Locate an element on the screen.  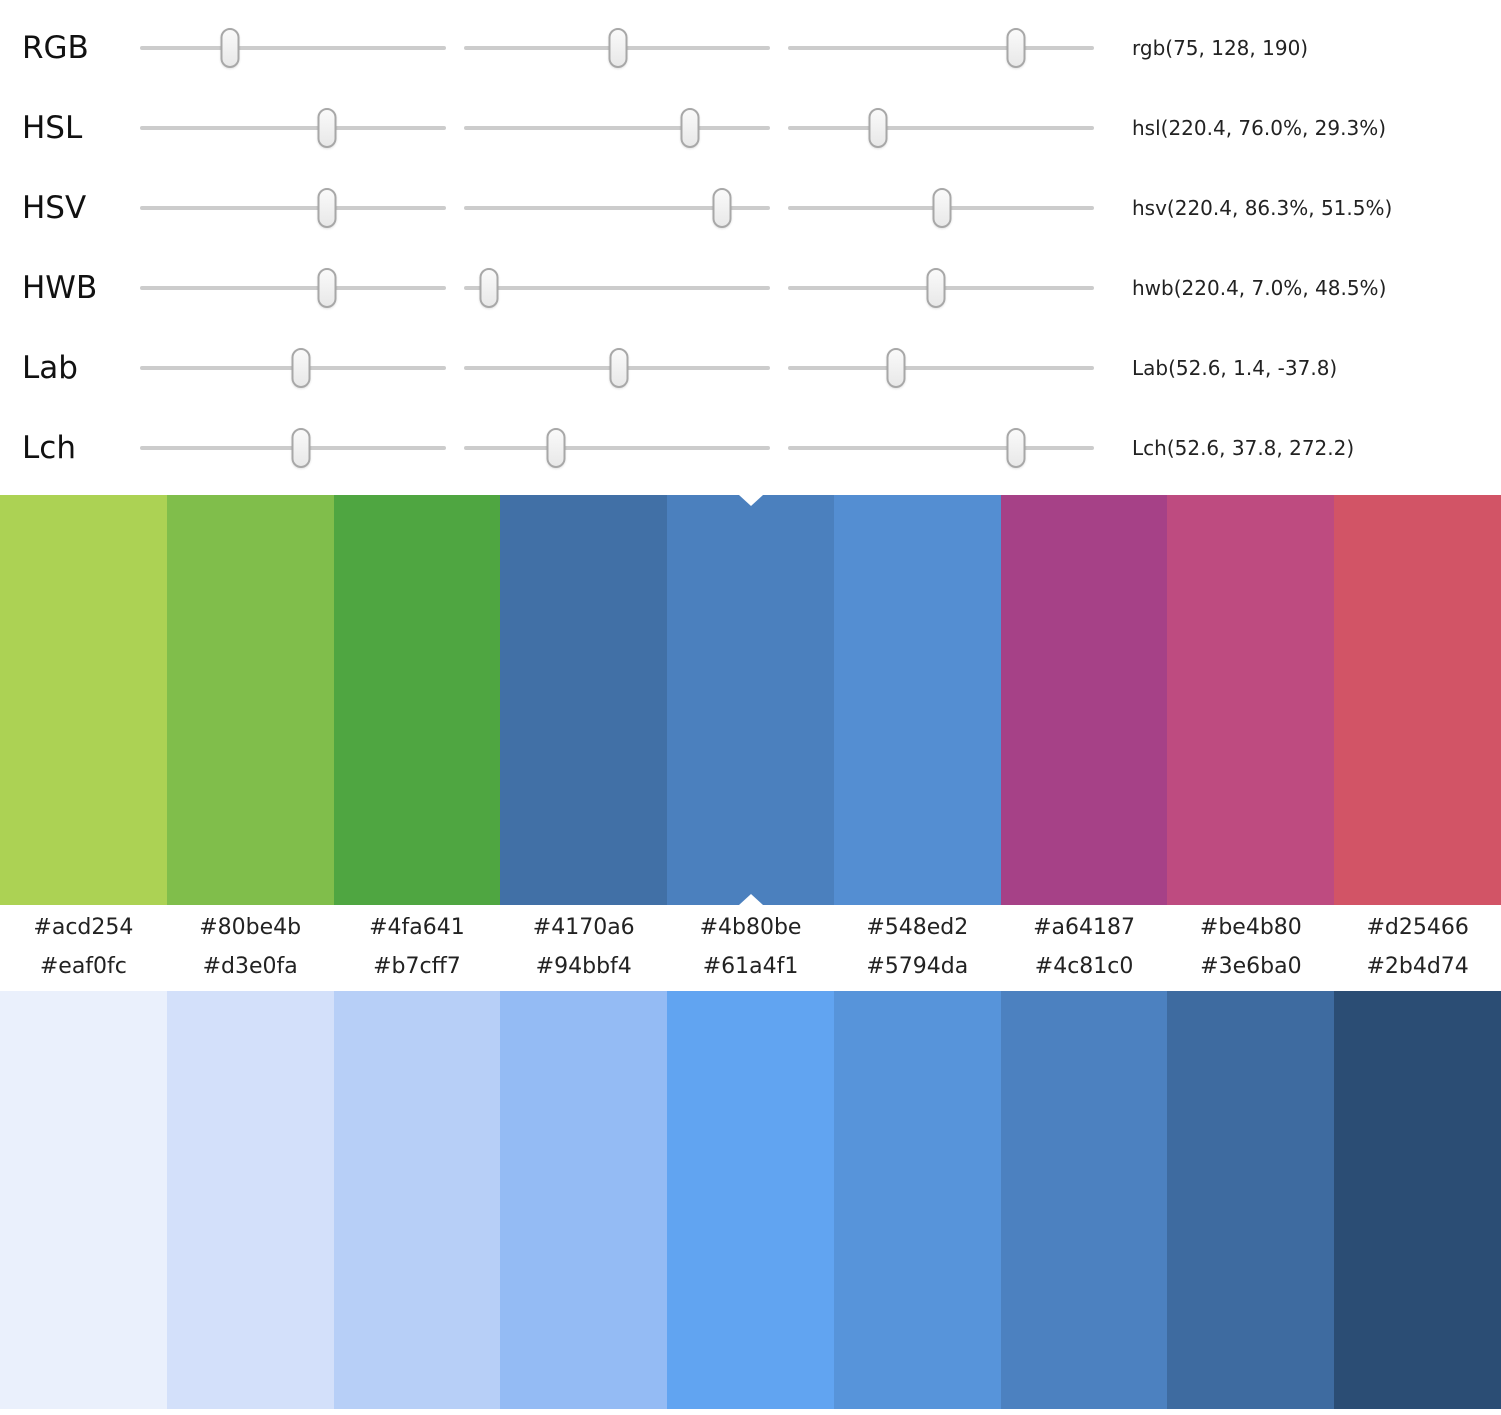
hue-hex-label-4: #4170a6 is located at coordinates (583, 927).